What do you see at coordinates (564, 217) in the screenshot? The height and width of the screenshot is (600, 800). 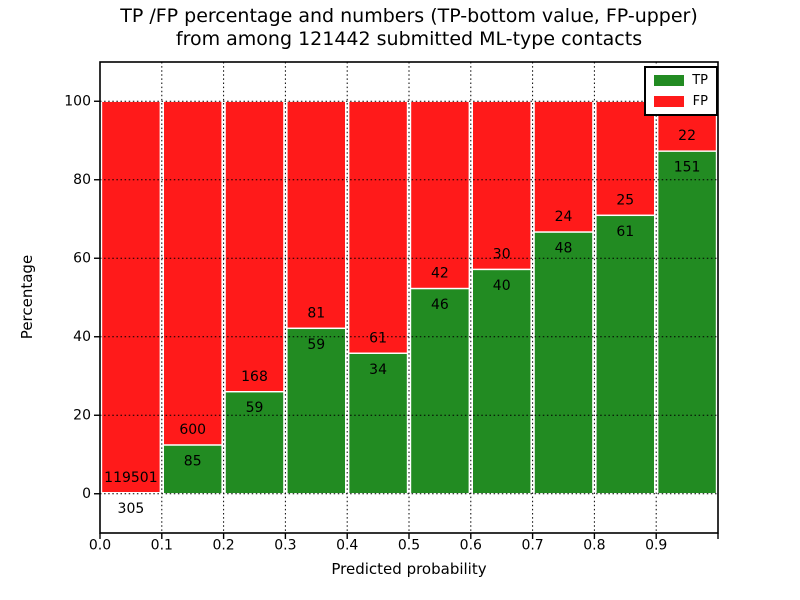 I see `bar-label-fp: 24` at bounding box center [564, 217].